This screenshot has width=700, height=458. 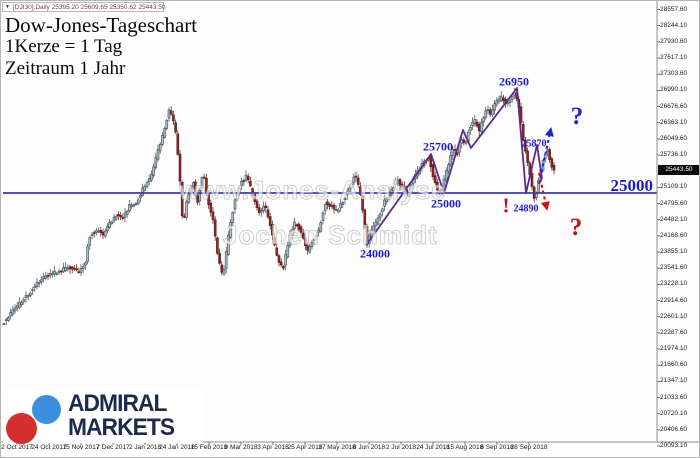 What do you see at coordinates (678, 170) in the screenshot?
I see `current-price-badge: 25443.50` at bounding box center [678, 170].